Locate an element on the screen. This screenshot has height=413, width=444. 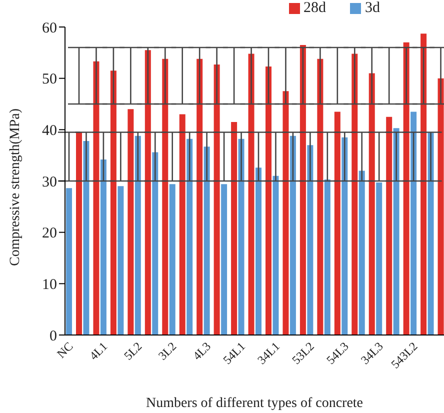
y-tick-label: 60 is located at coordinates (49, 28).